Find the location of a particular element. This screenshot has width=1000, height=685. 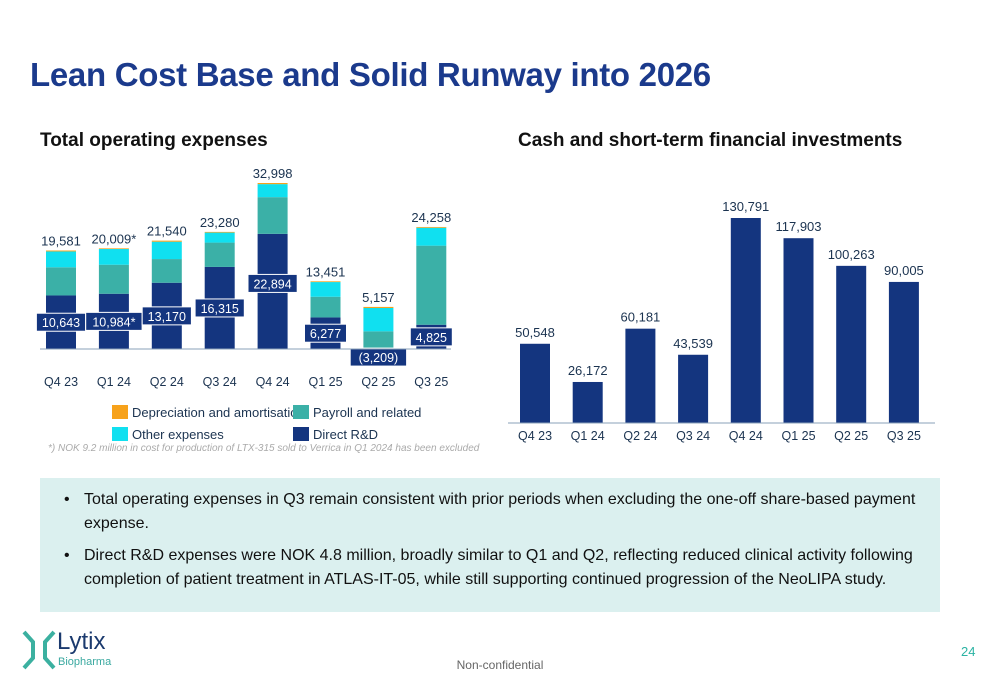

cash-value-label: 130,791 is located at coordinates (745, 206).